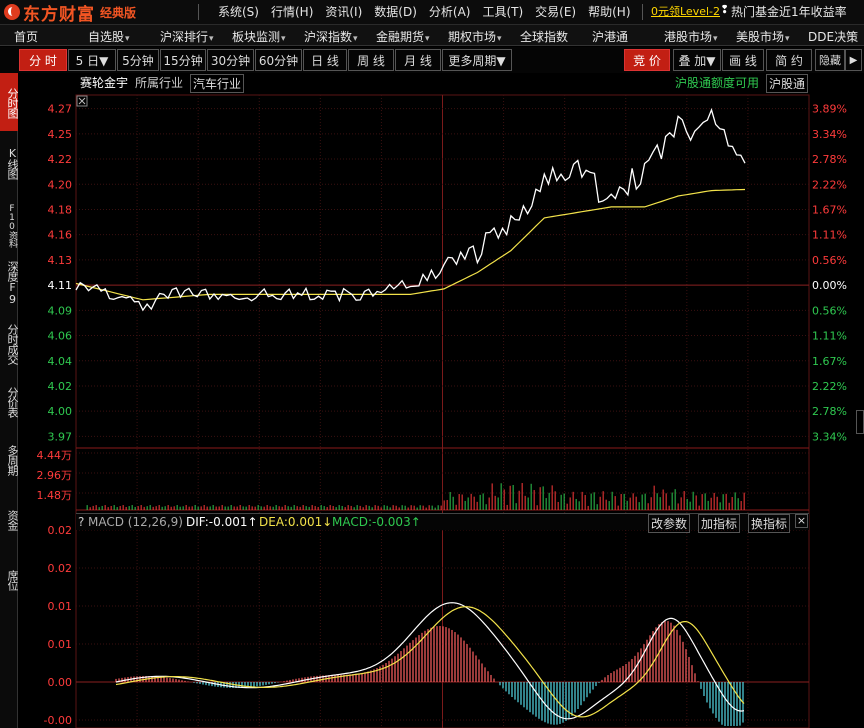  I want to click on price-tick-label: 4.22, so click(60, 159).